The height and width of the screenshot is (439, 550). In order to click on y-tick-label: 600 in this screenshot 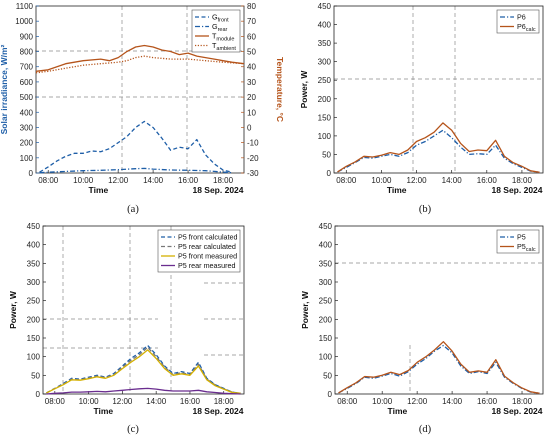, I will do `click(27, 82)`.